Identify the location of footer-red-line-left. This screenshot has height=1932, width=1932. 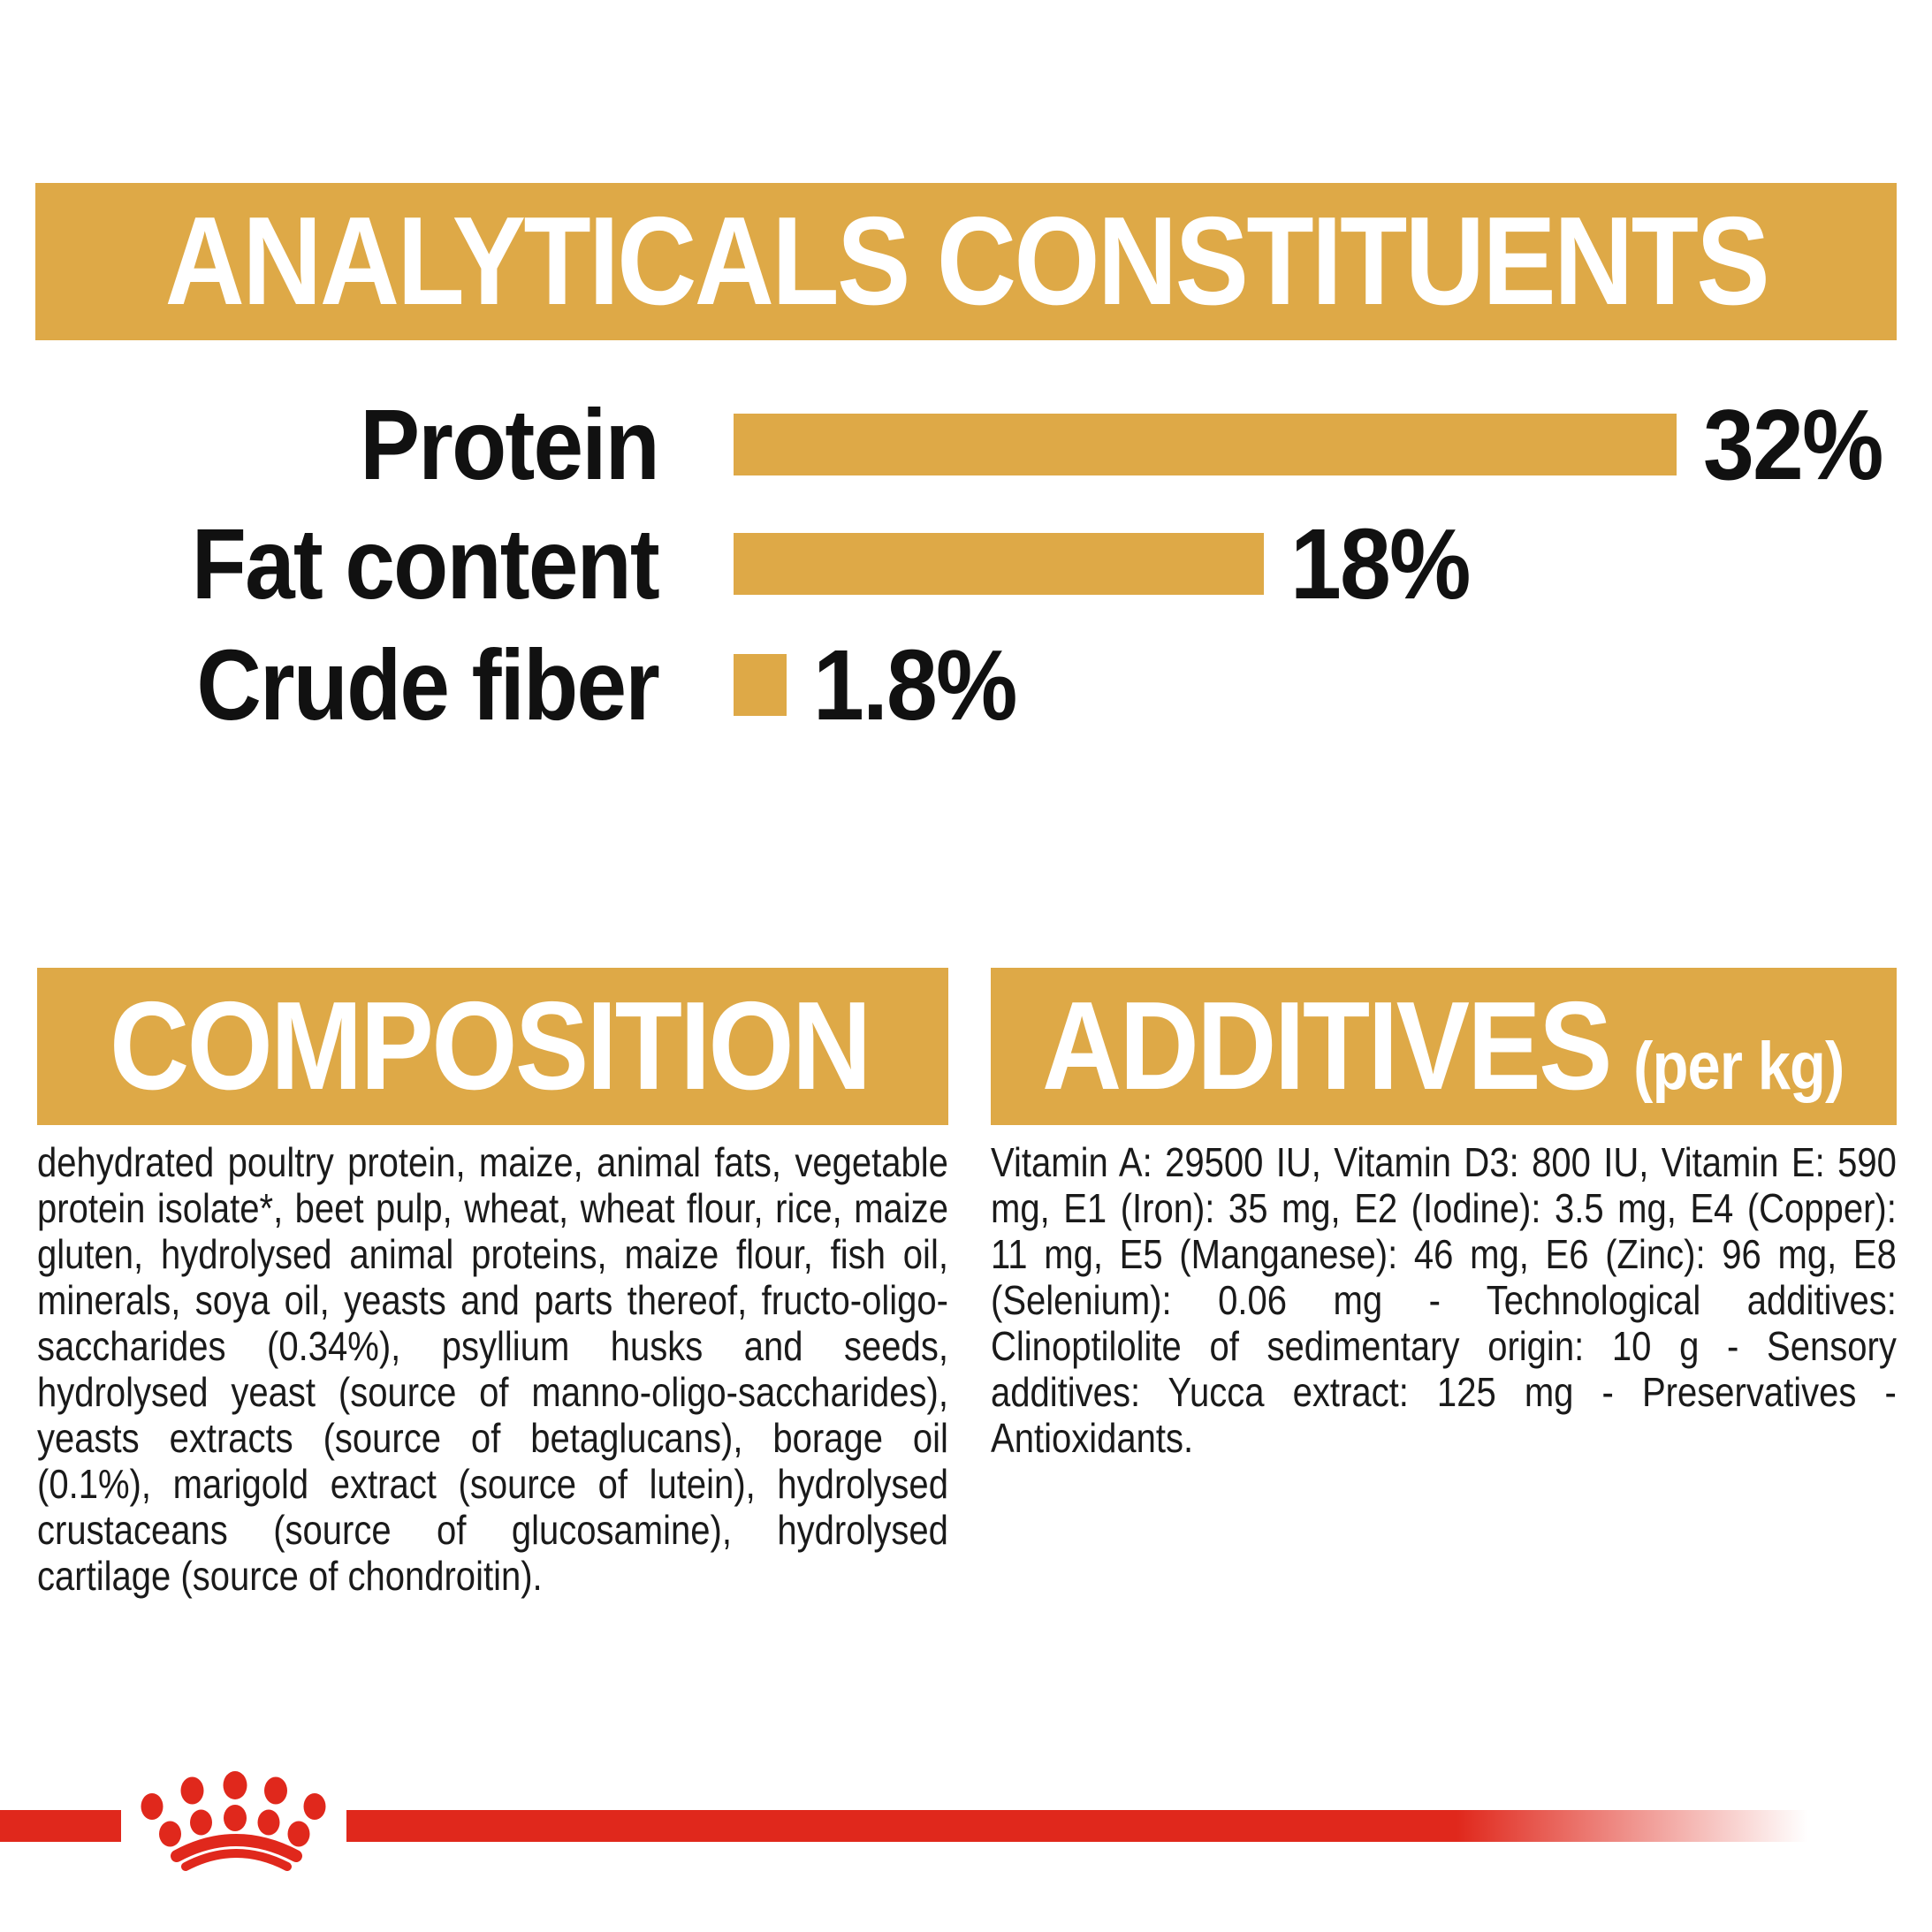
(60, 1826).